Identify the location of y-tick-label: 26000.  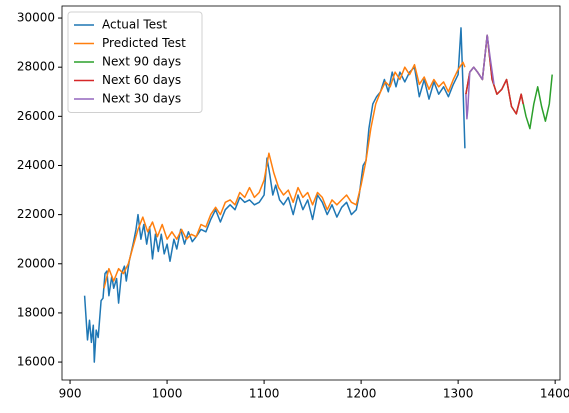
(36, 116).